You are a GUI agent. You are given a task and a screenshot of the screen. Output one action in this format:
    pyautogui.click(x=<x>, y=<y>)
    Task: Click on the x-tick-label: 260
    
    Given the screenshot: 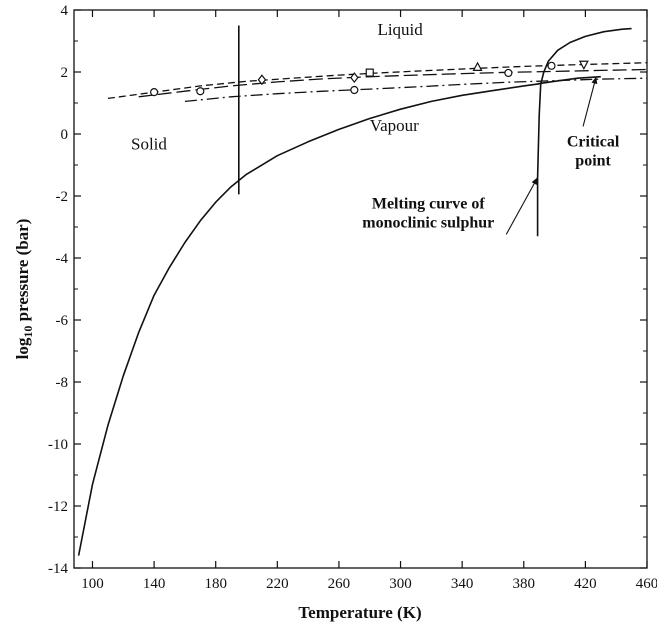 What is the action you would take?
    pyautogui.click(x=339, y=584)
    